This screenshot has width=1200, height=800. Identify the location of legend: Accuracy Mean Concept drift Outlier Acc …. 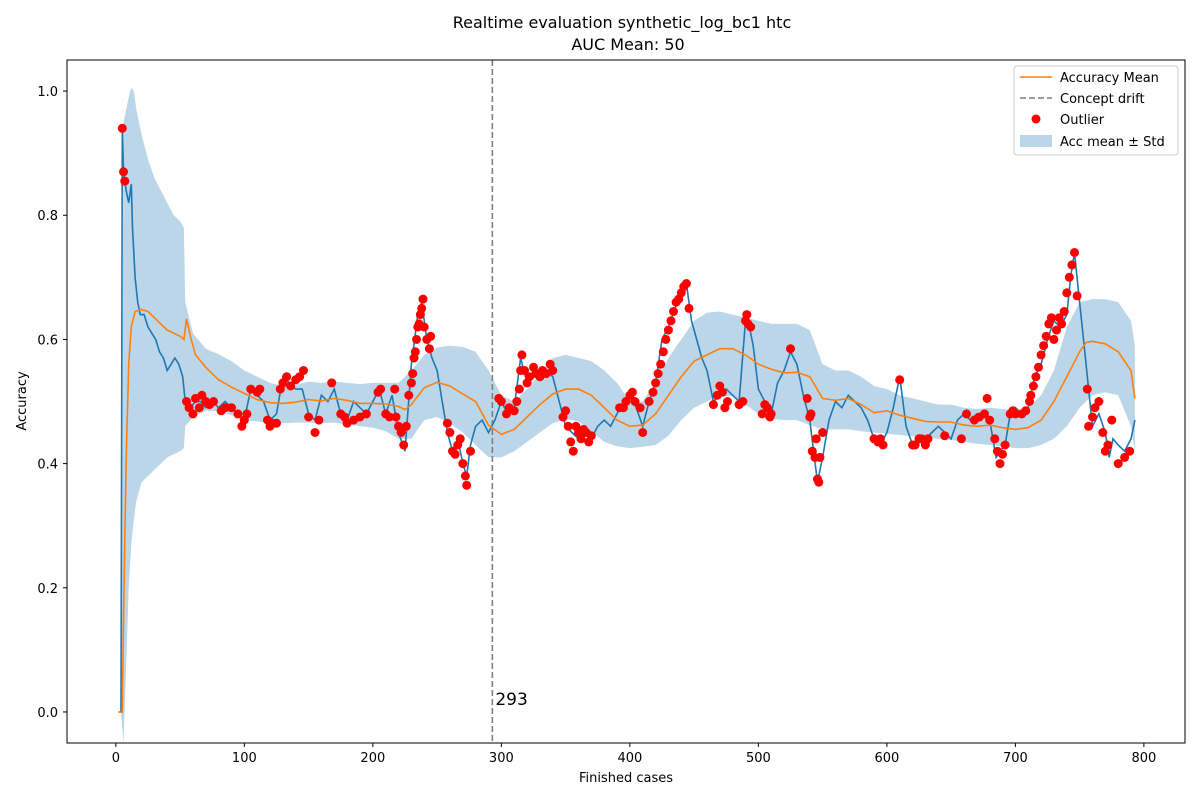
(1096, 110).